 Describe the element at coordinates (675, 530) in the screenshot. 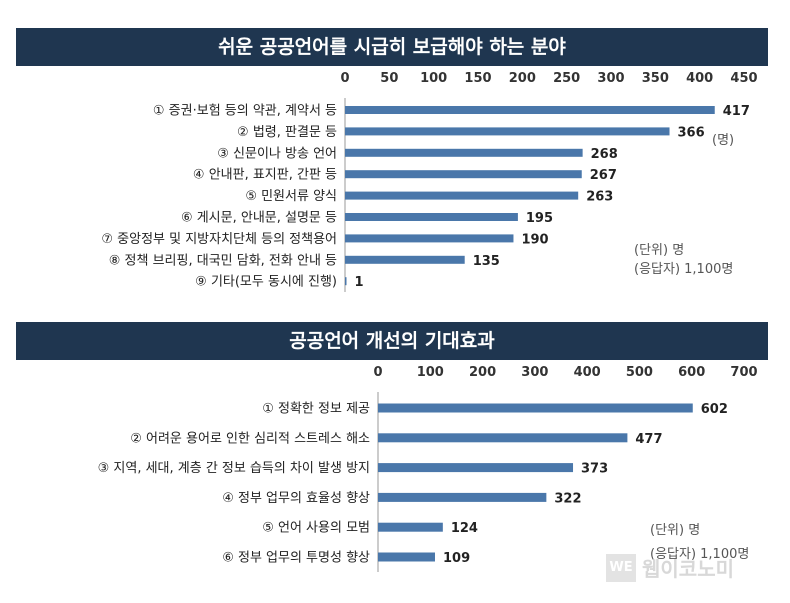

I see `chart-2-note-unit: (단위) 명` at that location.